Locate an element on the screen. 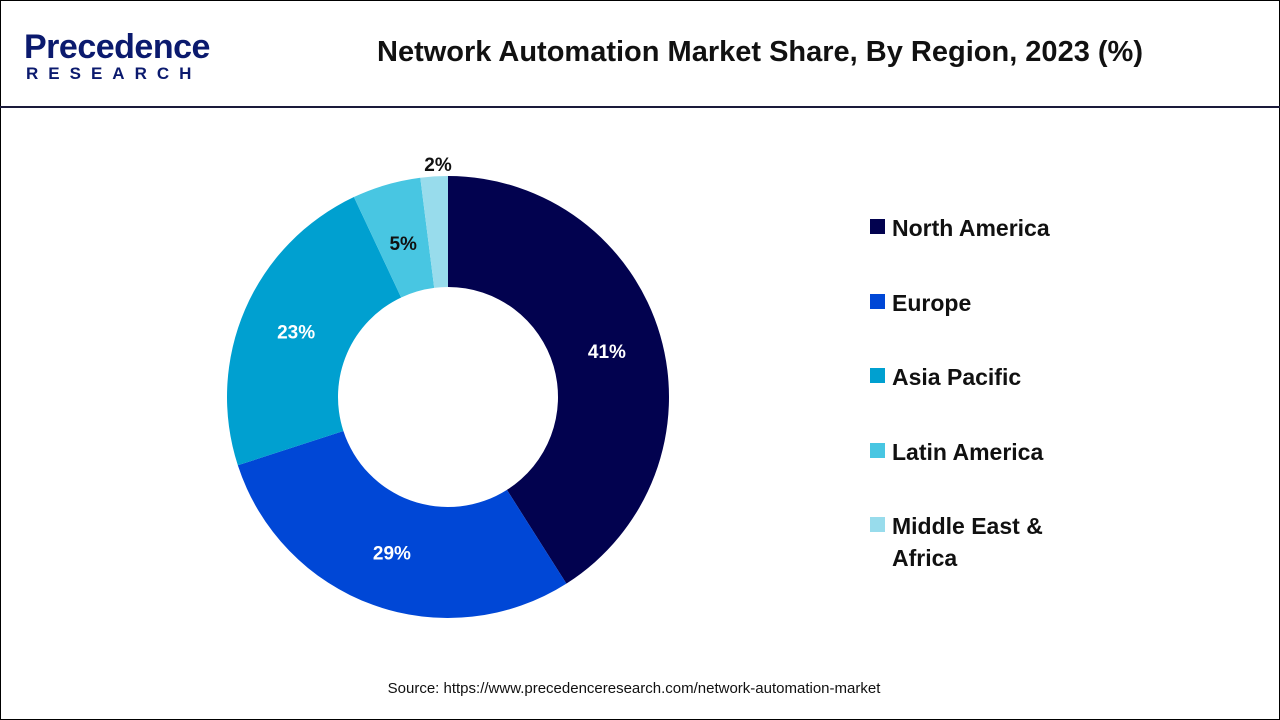  legend-label: Asia Pacific is located at coordinates (957, 377).